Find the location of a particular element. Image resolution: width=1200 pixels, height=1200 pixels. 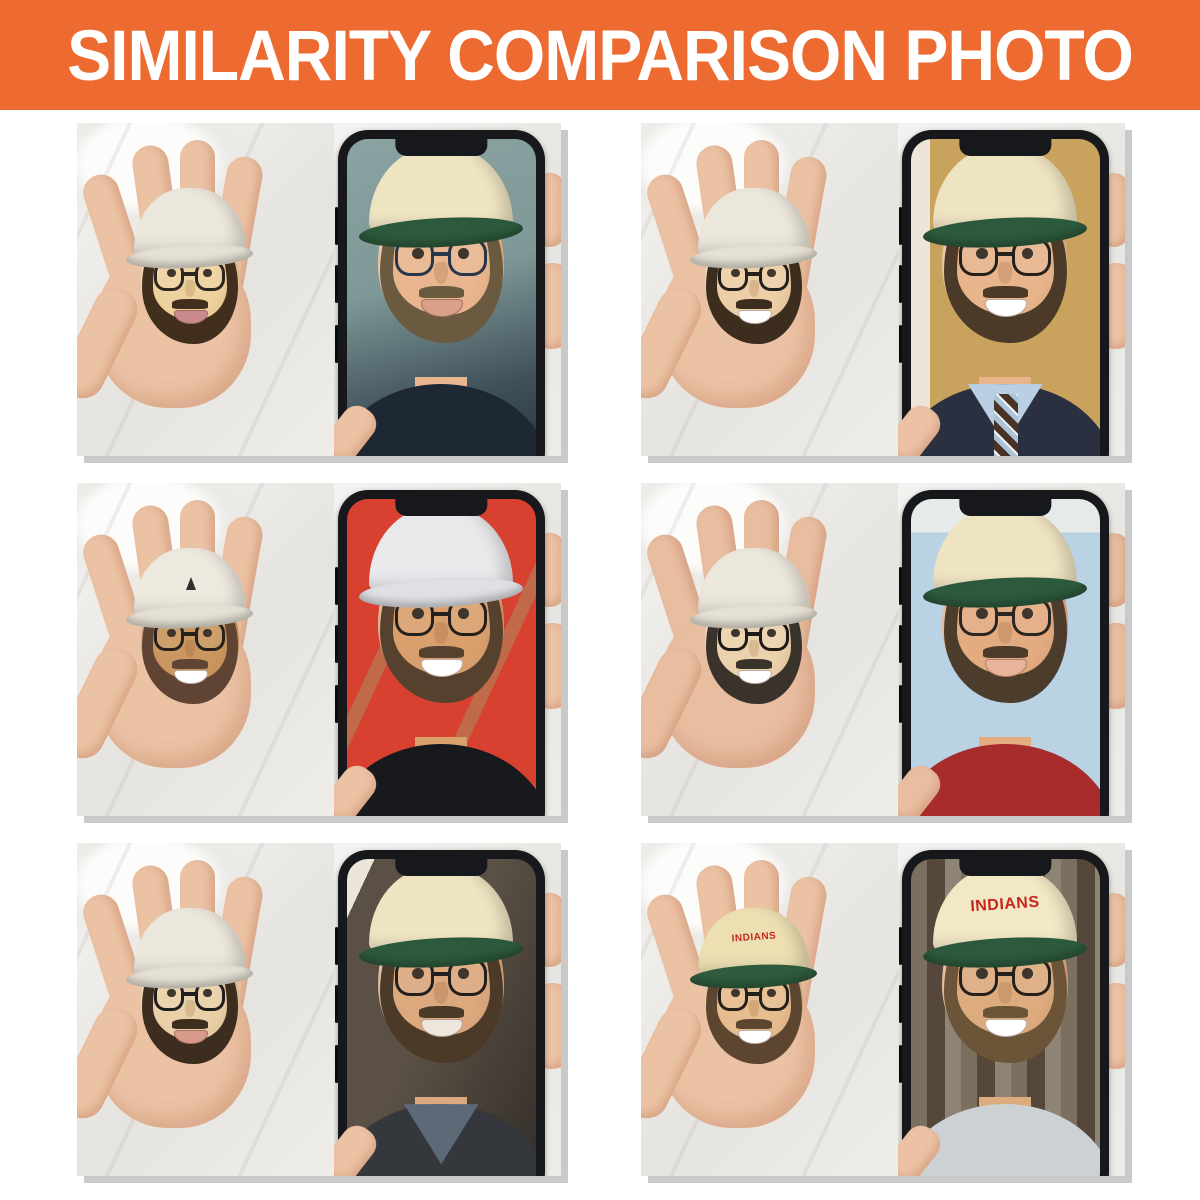

photo-face: INDIANS is located at coordinates (1005, 964).